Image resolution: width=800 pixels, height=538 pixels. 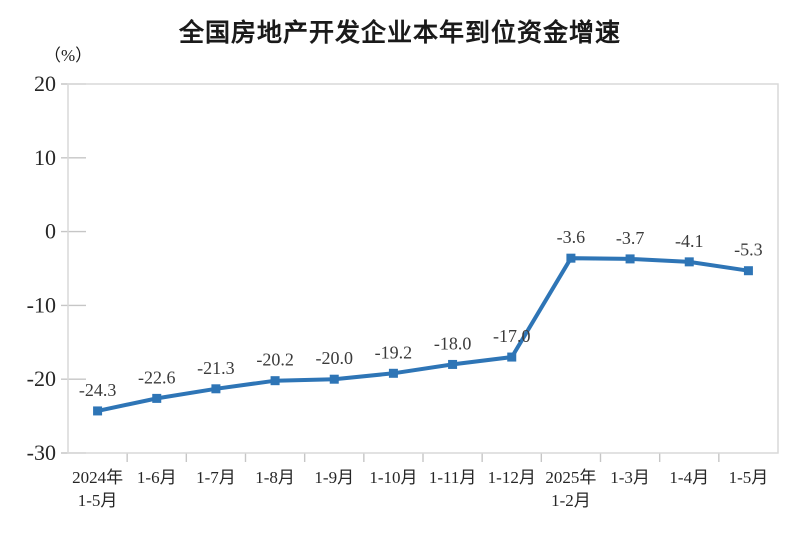 What do you see at coordinates (45, 83) in the screenshot?
I see `y-axis-tick-label: 20` at bounding box center [45, 83].